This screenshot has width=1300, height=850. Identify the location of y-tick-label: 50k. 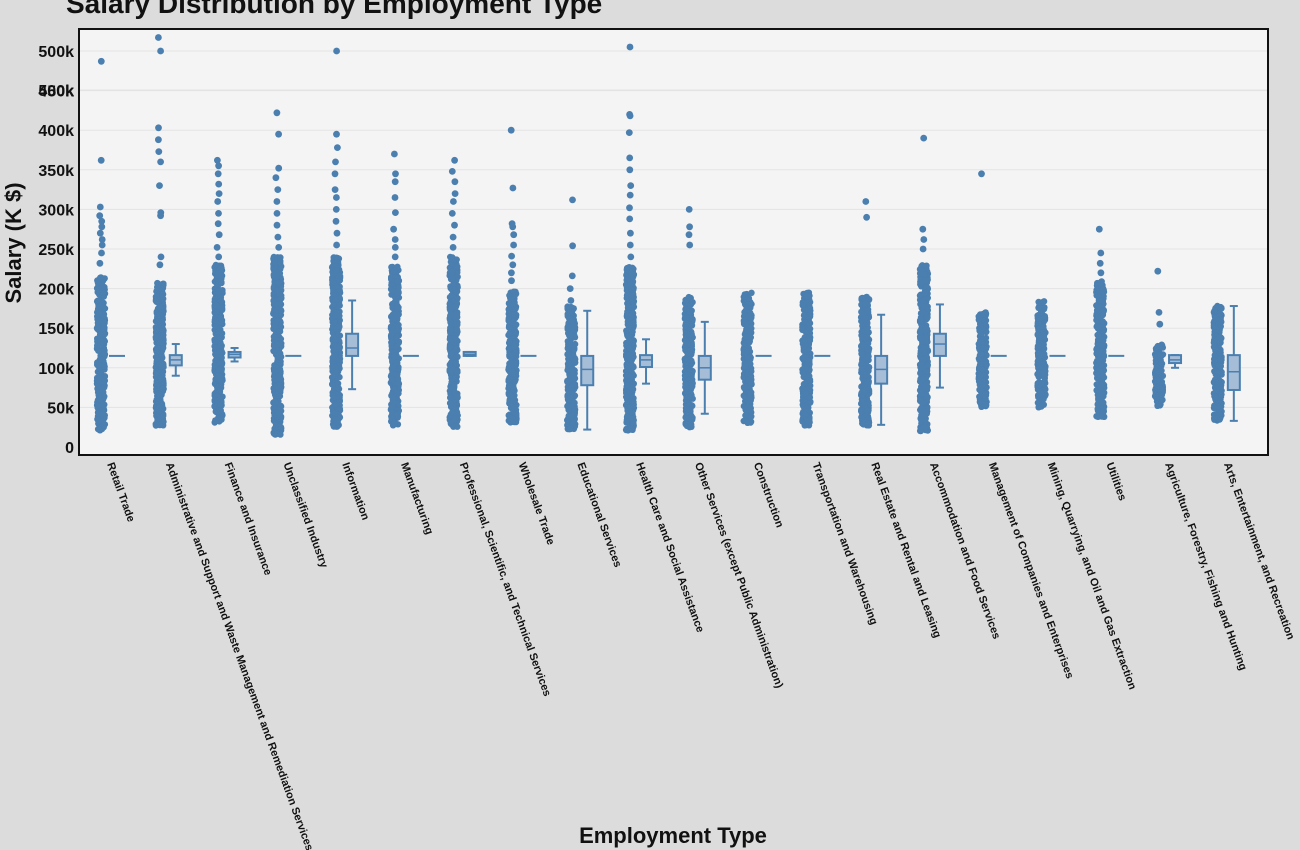
(60, 408).